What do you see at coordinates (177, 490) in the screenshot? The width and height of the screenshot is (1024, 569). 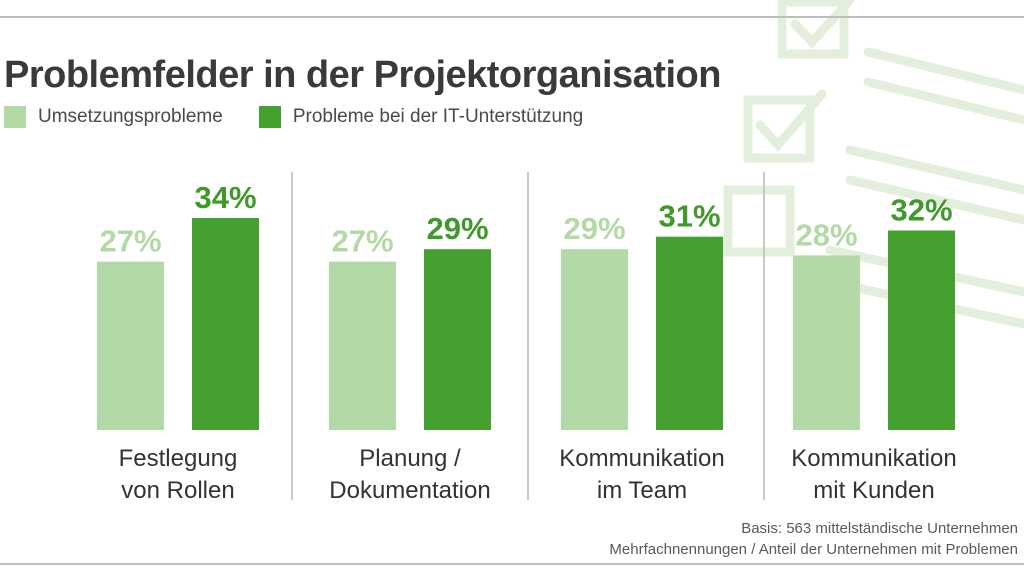 I see `category-label-1-line-2: von Rollen` at bounding box center [177, 490].